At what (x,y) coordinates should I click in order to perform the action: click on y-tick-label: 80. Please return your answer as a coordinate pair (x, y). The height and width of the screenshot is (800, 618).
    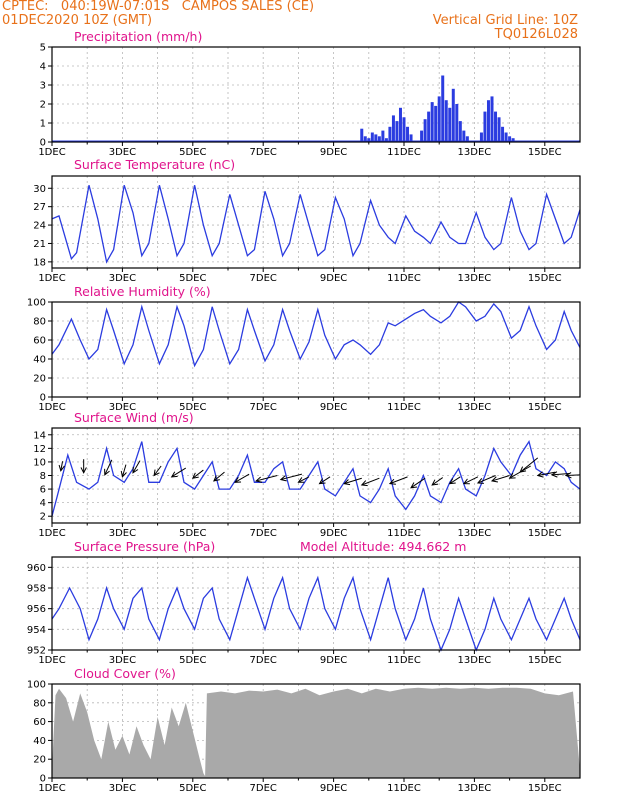
    Looking at the image, I should click on (39, 703).